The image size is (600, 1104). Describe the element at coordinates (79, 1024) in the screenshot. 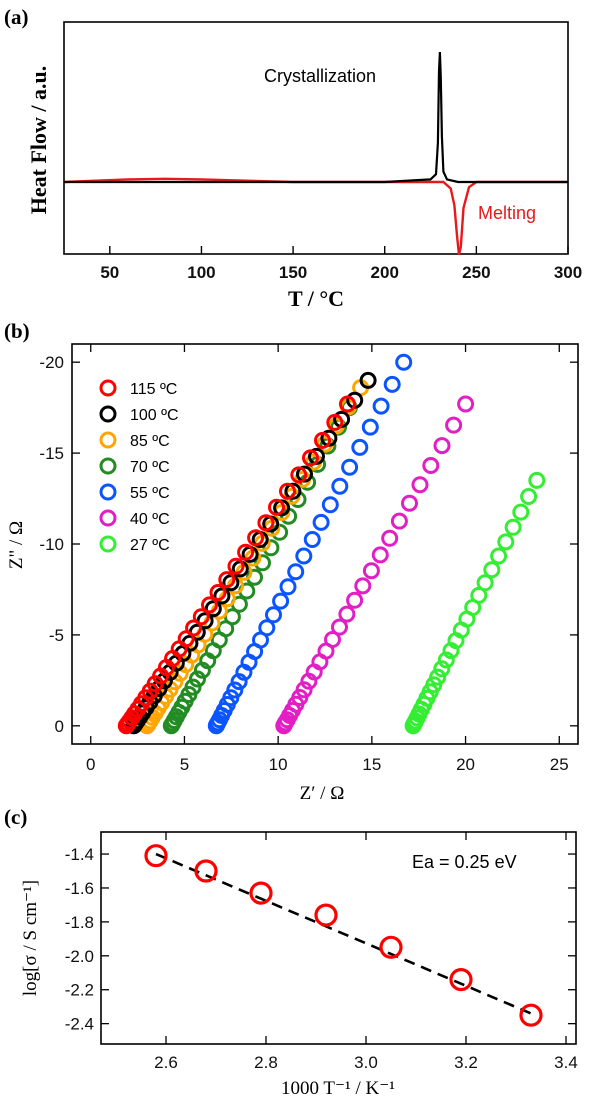

I see `panel-c-y-tick-label: -2.4` at that location.